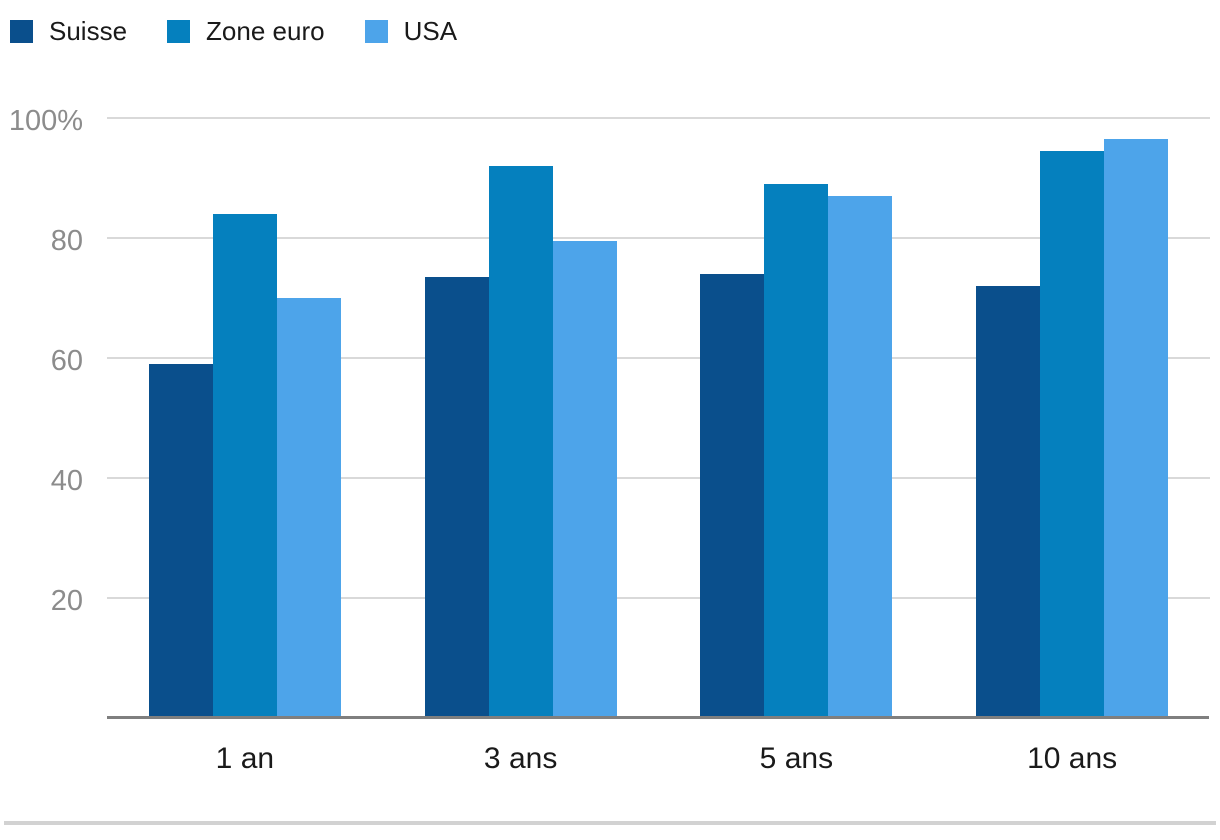 This screenshot has width=1220, height=840. I want to click on x-tick-label-3-ans: 3 ans, so click(520, 758).